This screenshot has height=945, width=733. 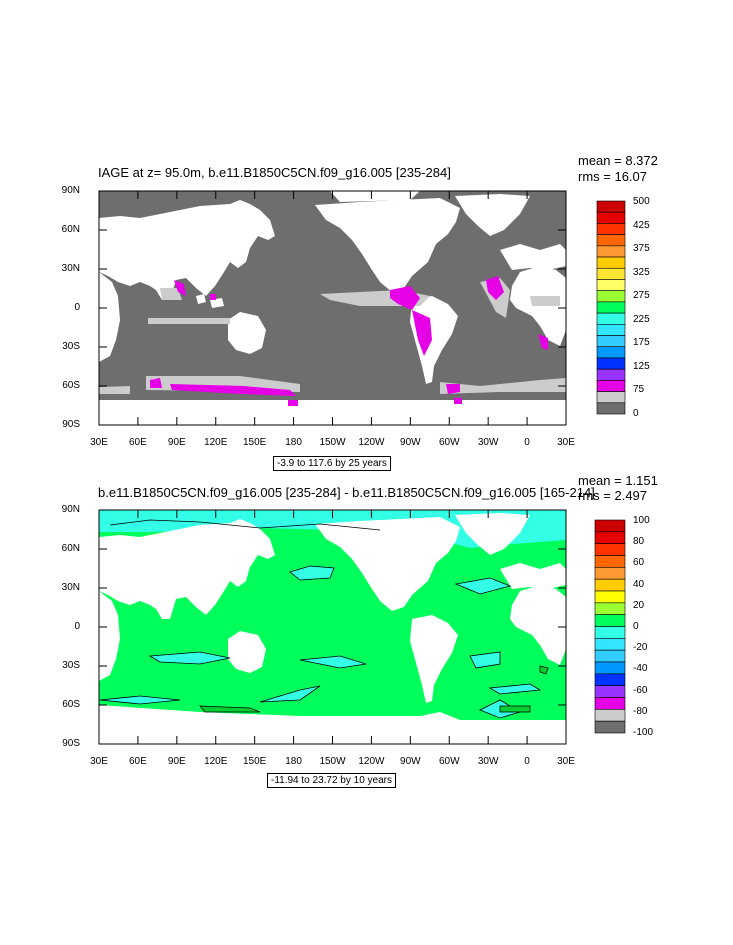 I want to click on panel1-lat-label: 90N, so click(x=70, y=190).